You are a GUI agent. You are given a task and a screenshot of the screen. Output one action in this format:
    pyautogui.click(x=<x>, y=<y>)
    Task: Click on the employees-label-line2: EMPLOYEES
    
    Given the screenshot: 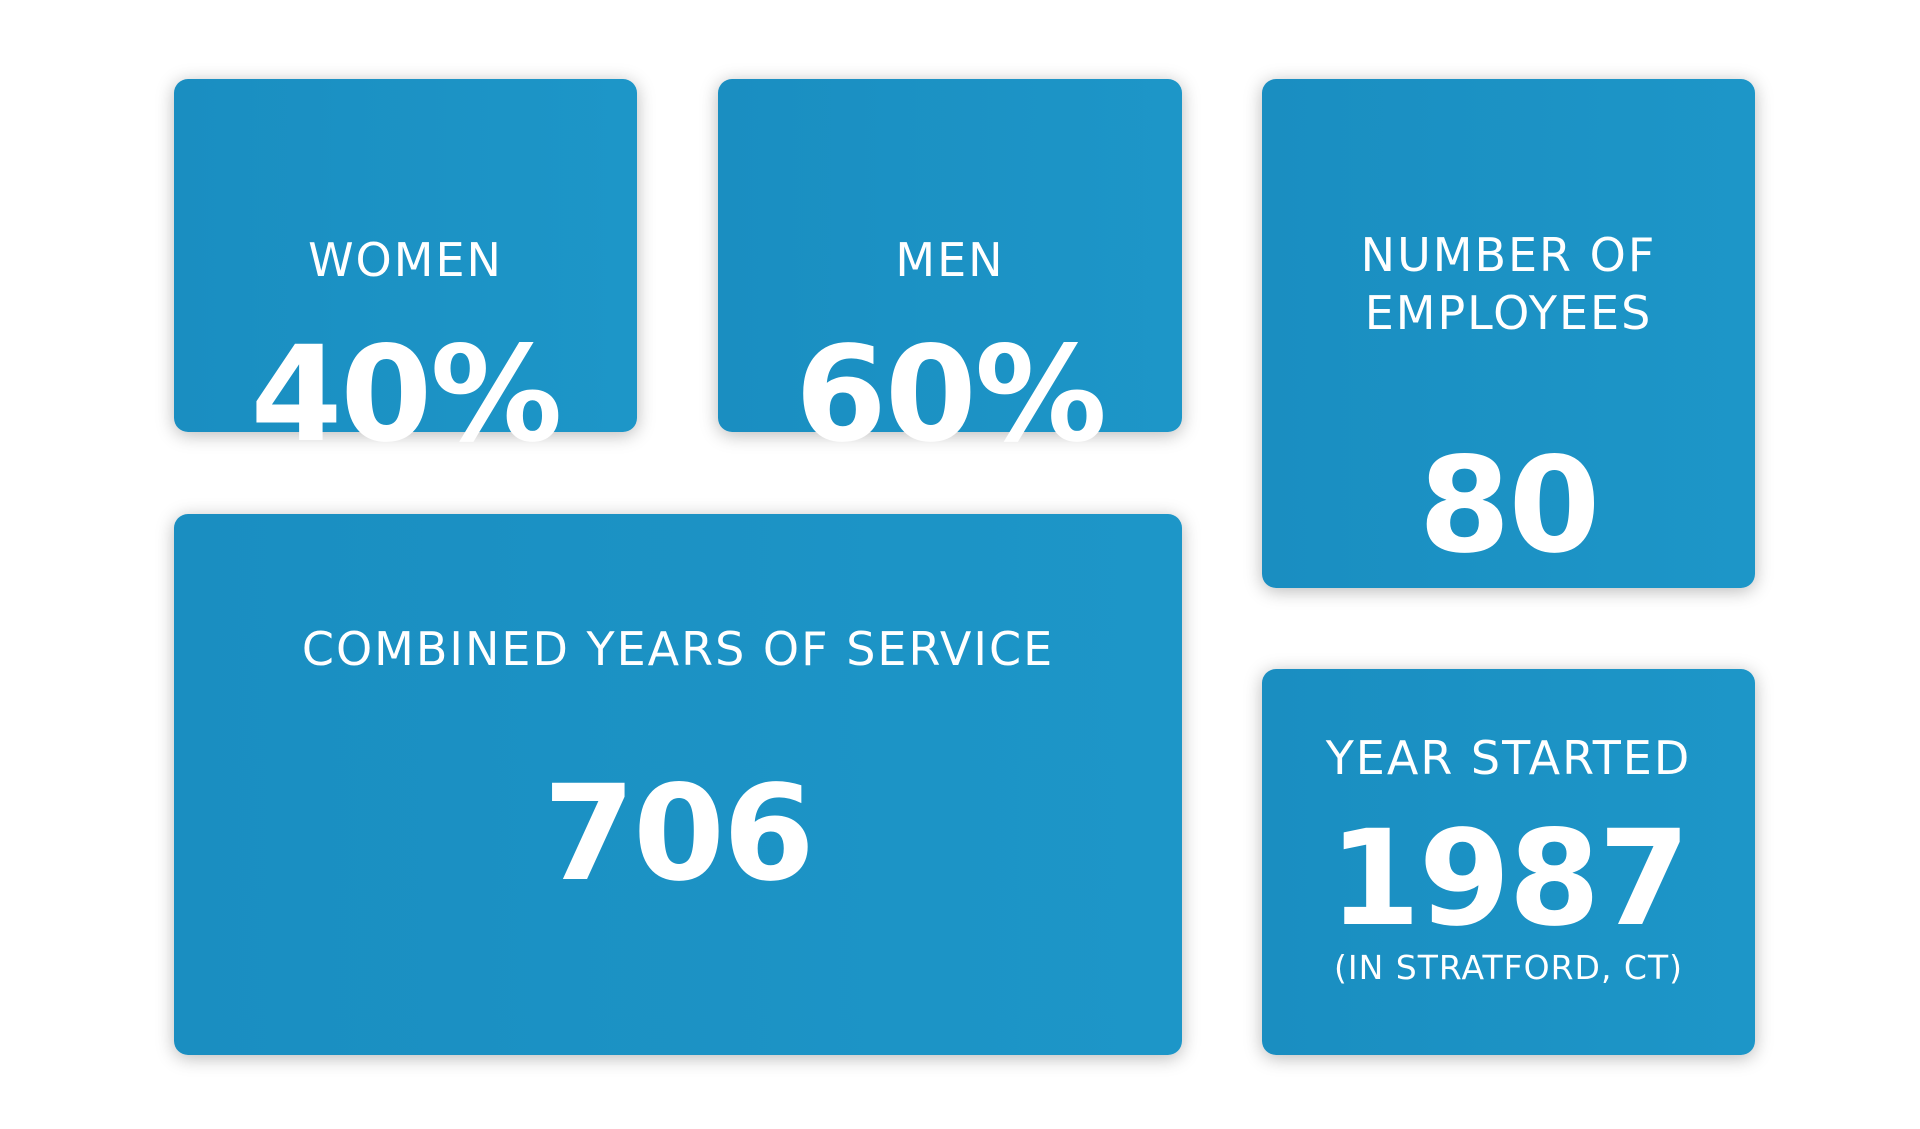 What is the action you would take?
    pyautogui.click(x=1508, y=313)
    